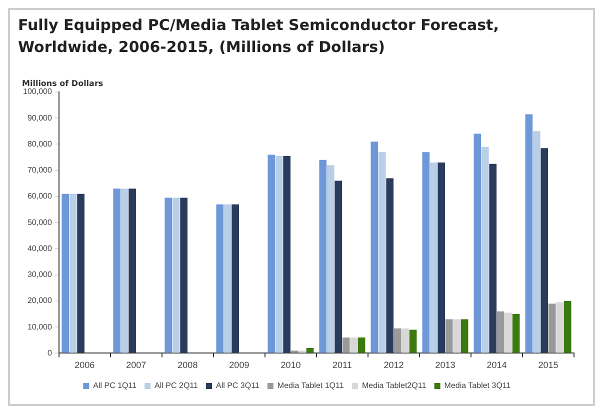 This screenshot has height=416, width=605. What do you see at coordinates (239, 365) in the screenshot?
I see `x-tick-label: 2009` at bounding box center [239, 365].